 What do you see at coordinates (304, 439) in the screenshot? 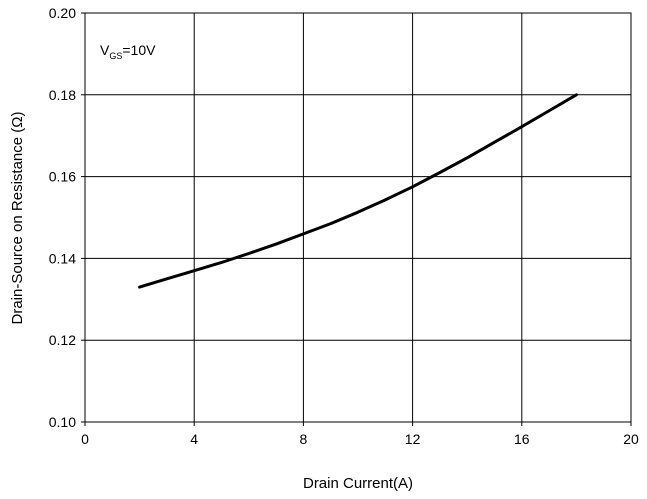
I see `x-tick-label: 8` at bounding box center [304, 439].